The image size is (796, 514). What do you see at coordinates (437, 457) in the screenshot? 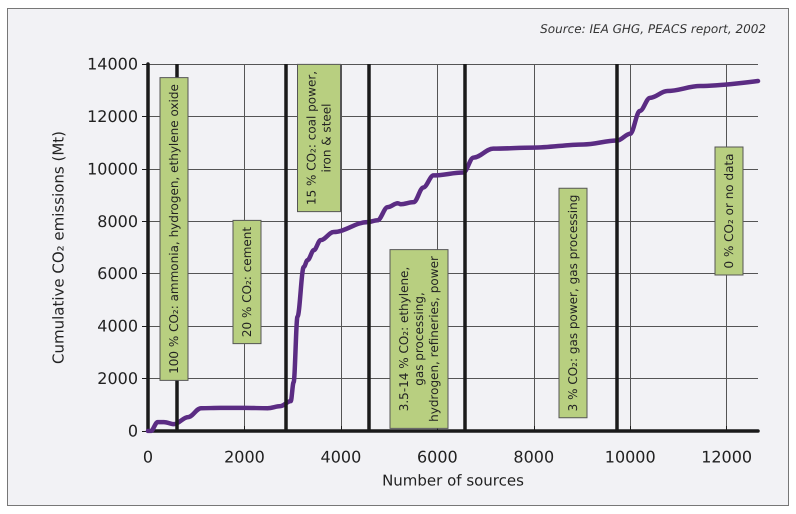
I see `x-tick-label: 6000` at bounding box center [437, 457].